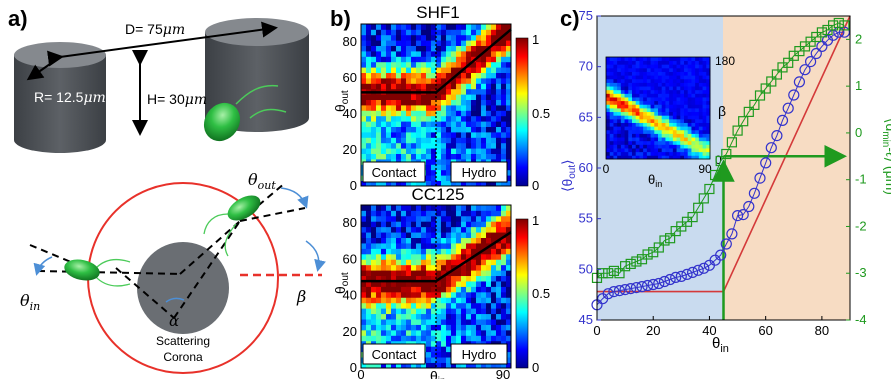 Image resolution: width=891 pixels, height=379 pixels. What do you see at coordinates (720, 345) in the screenshot?
I see `panel-c-xlabel: θin` at bounding box center [720, 345].